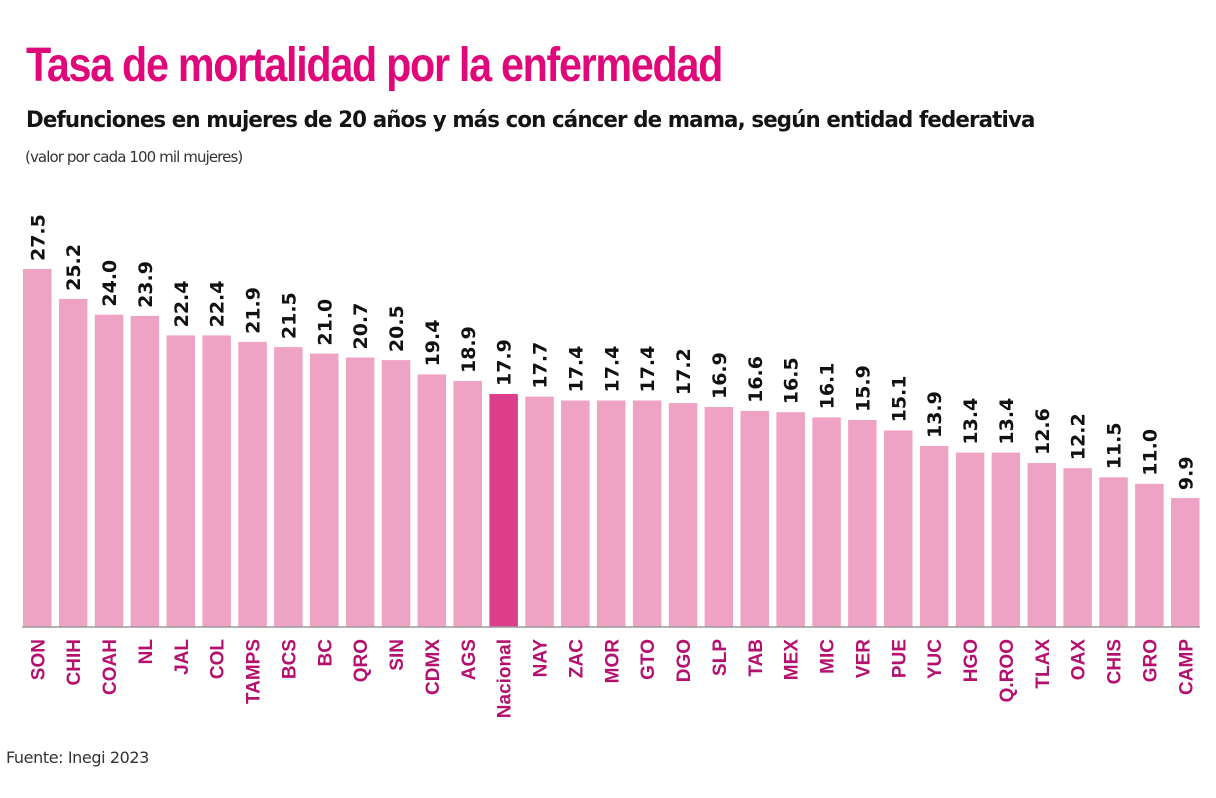 This screenshot has height=798, width=1216. Describe the element at coordinates (1079, 436) in the screenshot. I see `value-label: 12.2` at that location.